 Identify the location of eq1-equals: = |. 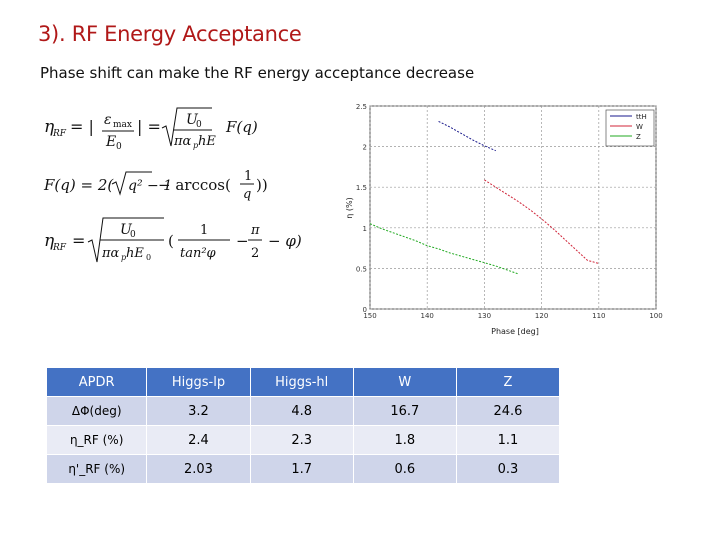
(82, 126).